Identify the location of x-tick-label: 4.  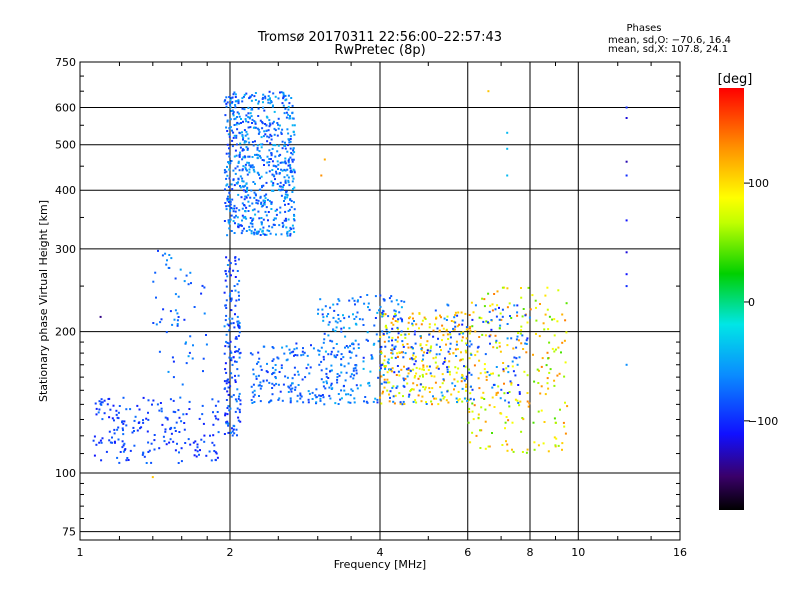
(380, 552).